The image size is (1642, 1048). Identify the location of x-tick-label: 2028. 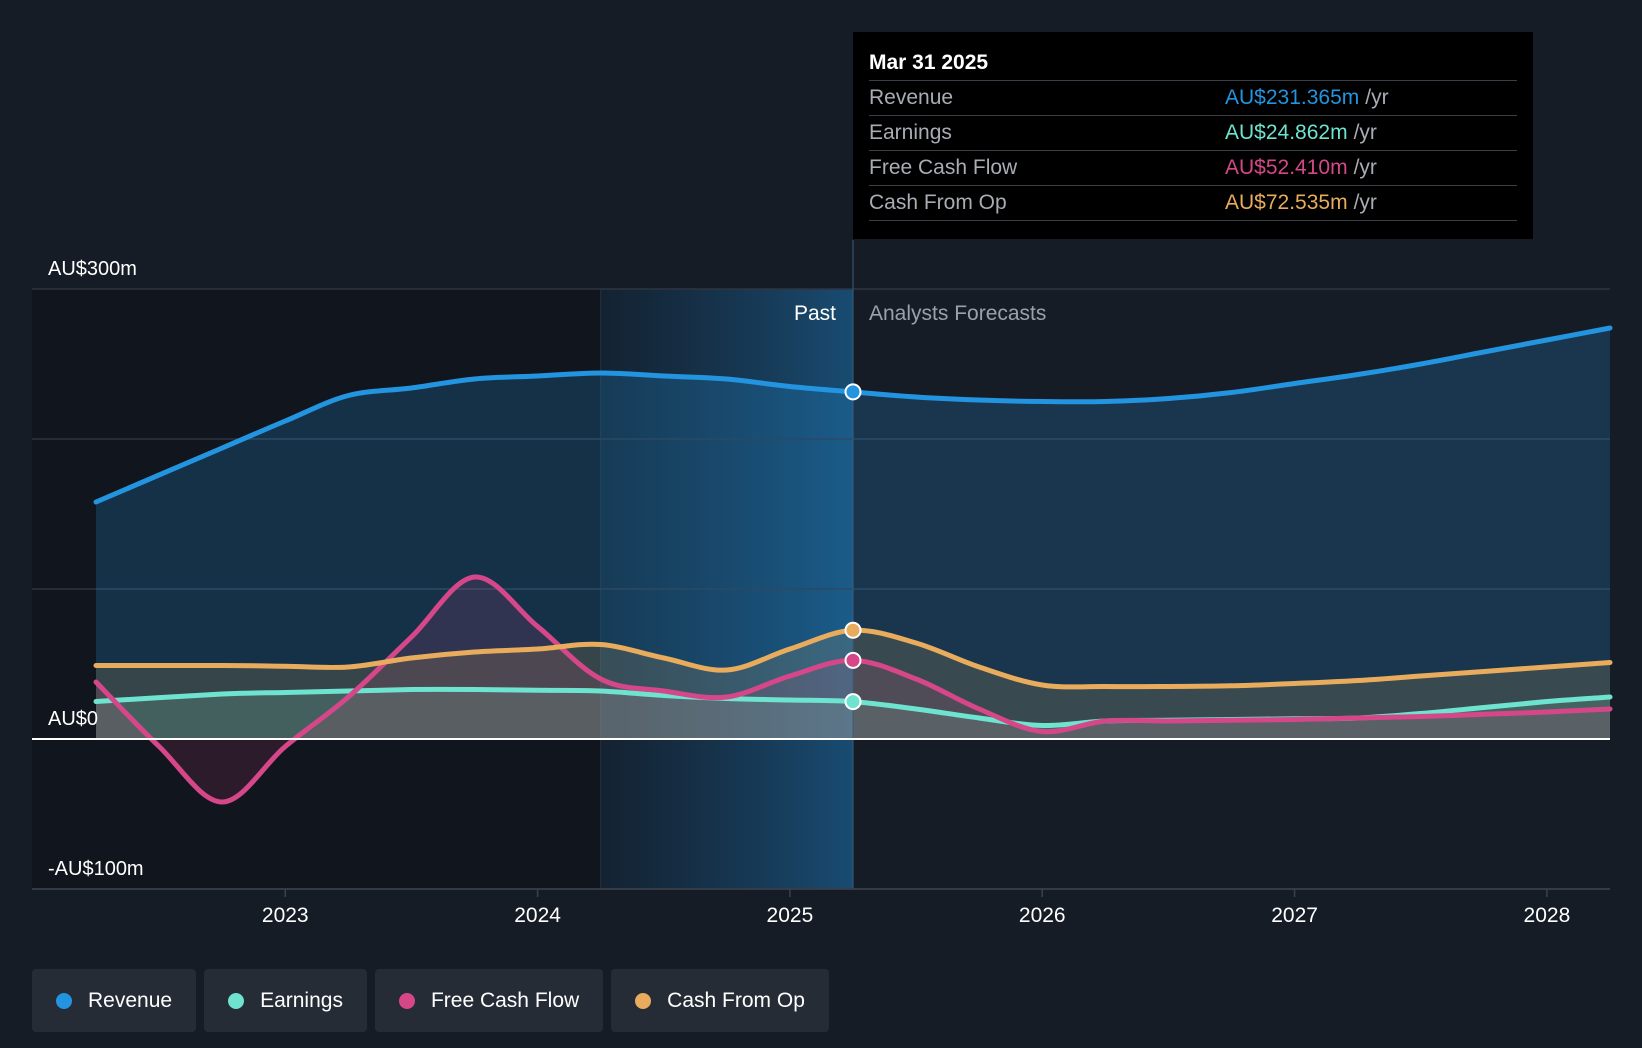
(1547, 915).